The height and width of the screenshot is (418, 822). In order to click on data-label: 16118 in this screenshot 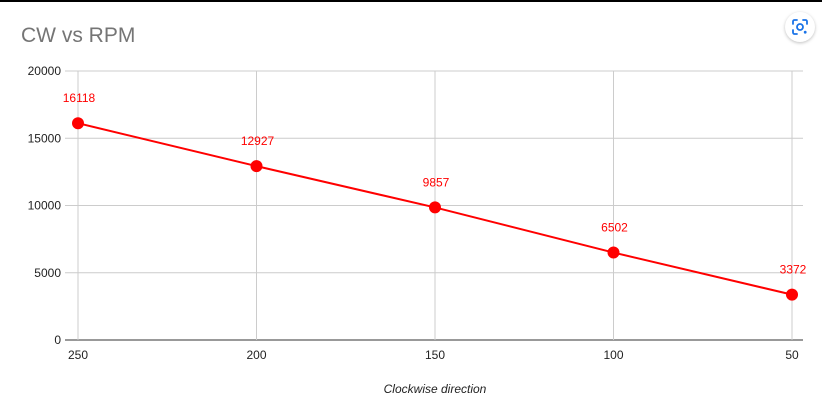, I will do `click(79, 98)`.